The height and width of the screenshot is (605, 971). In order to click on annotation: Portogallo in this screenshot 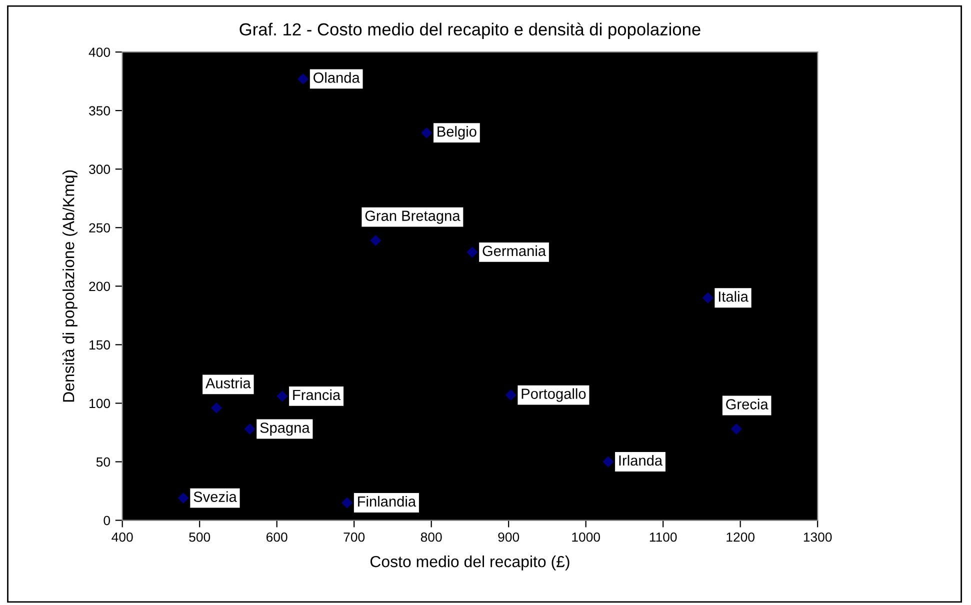, I will do `click(554, 395)`.